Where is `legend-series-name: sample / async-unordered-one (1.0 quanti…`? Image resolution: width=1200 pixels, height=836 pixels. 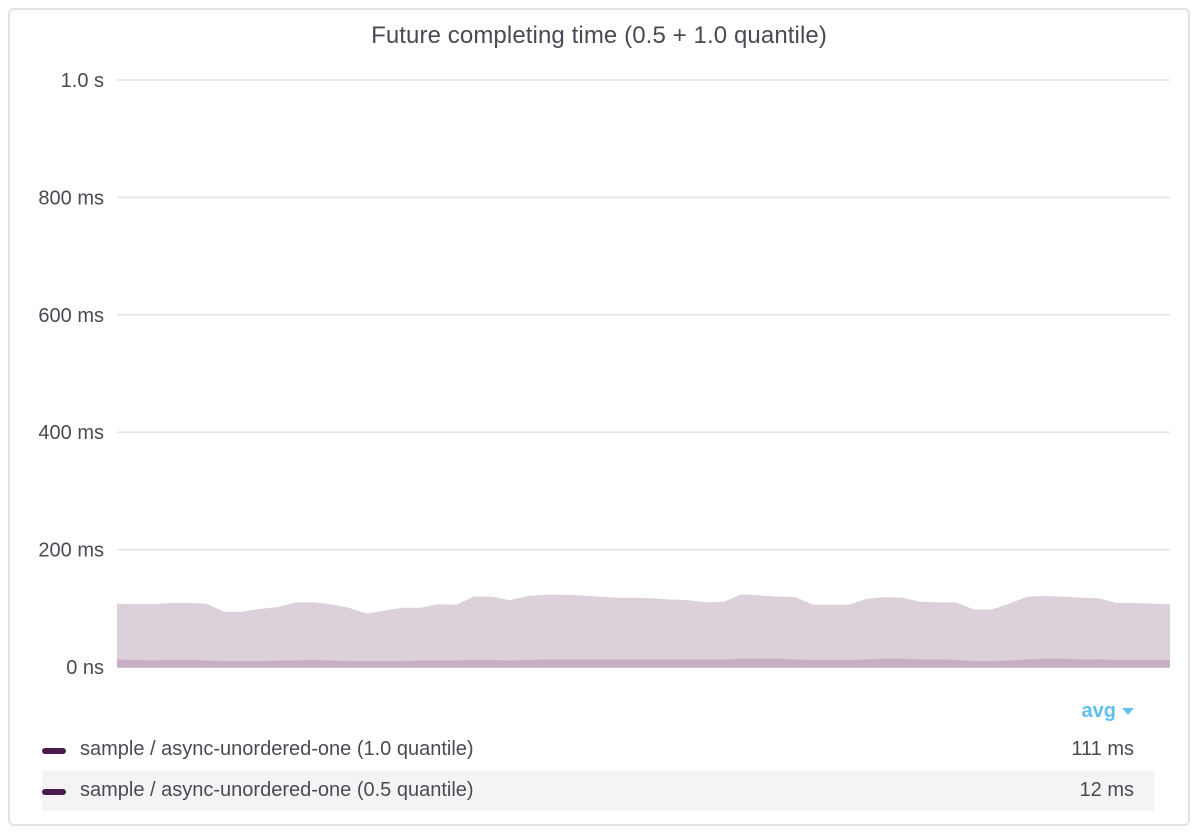 legend-series-name: sample / async-unordered-one (1.0 quanti… is located at coordinates (277, 749).